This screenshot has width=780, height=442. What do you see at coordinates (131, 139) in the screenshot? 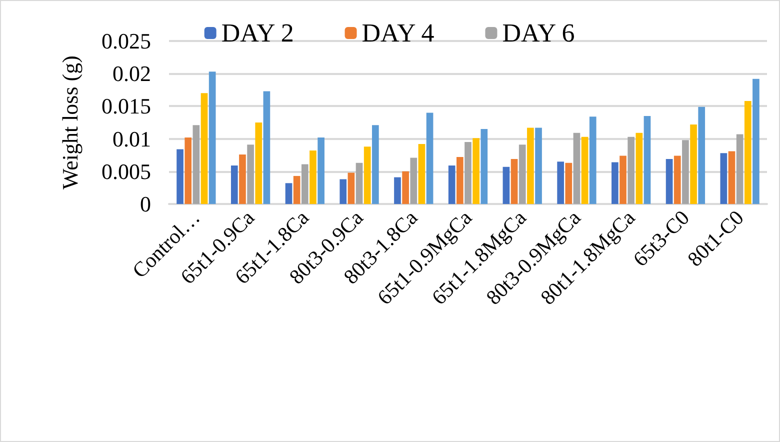
I see `y-tick-label: 0.01` at bounding box center [131, 139].